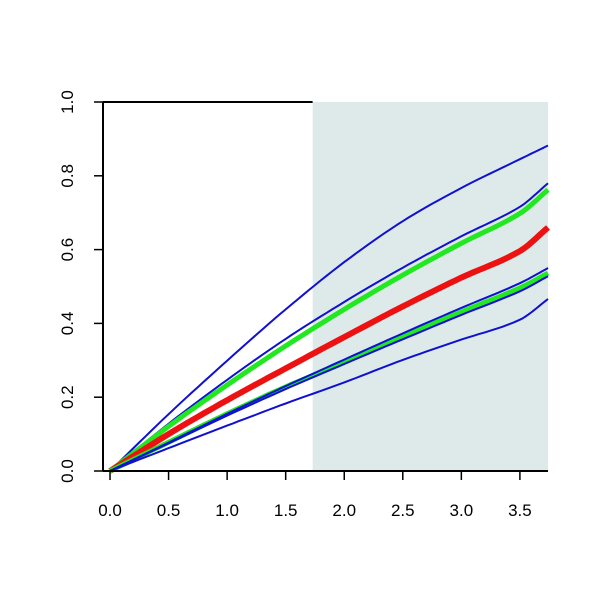  I want to click on x-axis-ticks: 0.0 0.5 1.0 1.5 2.0 2.5 3.0 3.5, so click(315, 495).